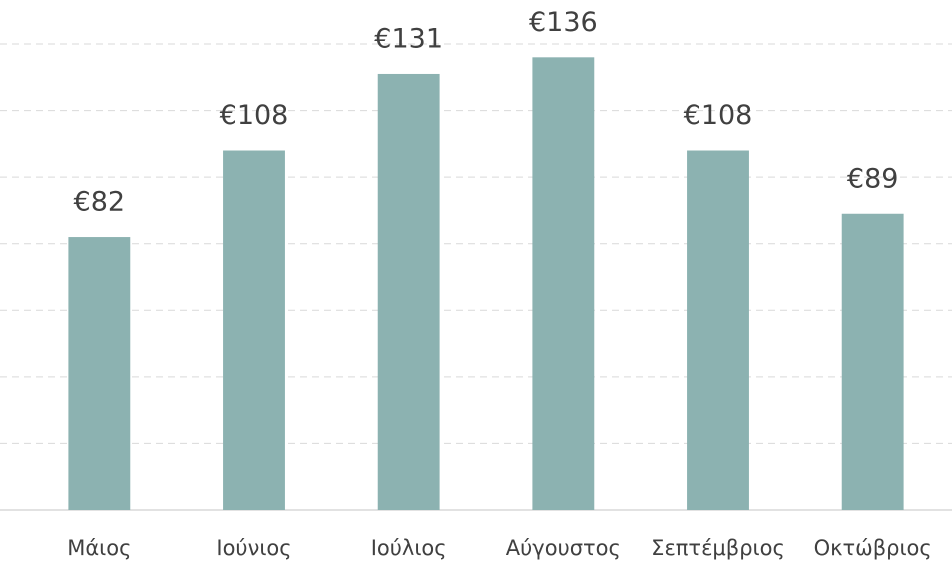 The height and width of the screenshot is (563, 952). What do you see at coordinates (563, 22) in the screenshot?
I see `data-label: €136` at bounding box center [563, 22].